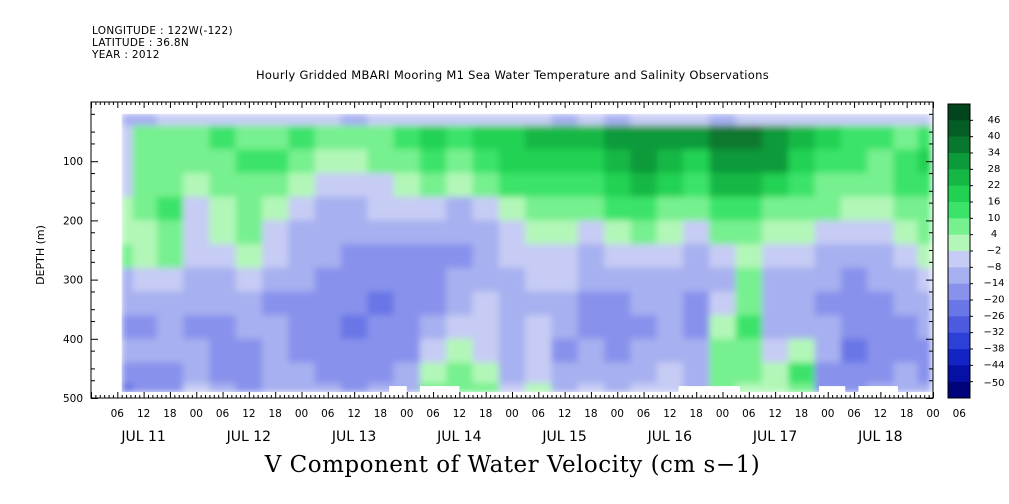 The height and width of the screenshot is (504, 1009). I want to click on colorbar-label: 22, so click(994, 185).